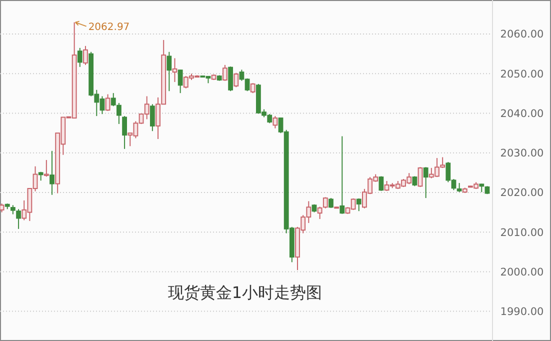  Describe the element at coordinates (522, 232) in the screenshot. I see `y-tick-label: 2010.00` at that location.